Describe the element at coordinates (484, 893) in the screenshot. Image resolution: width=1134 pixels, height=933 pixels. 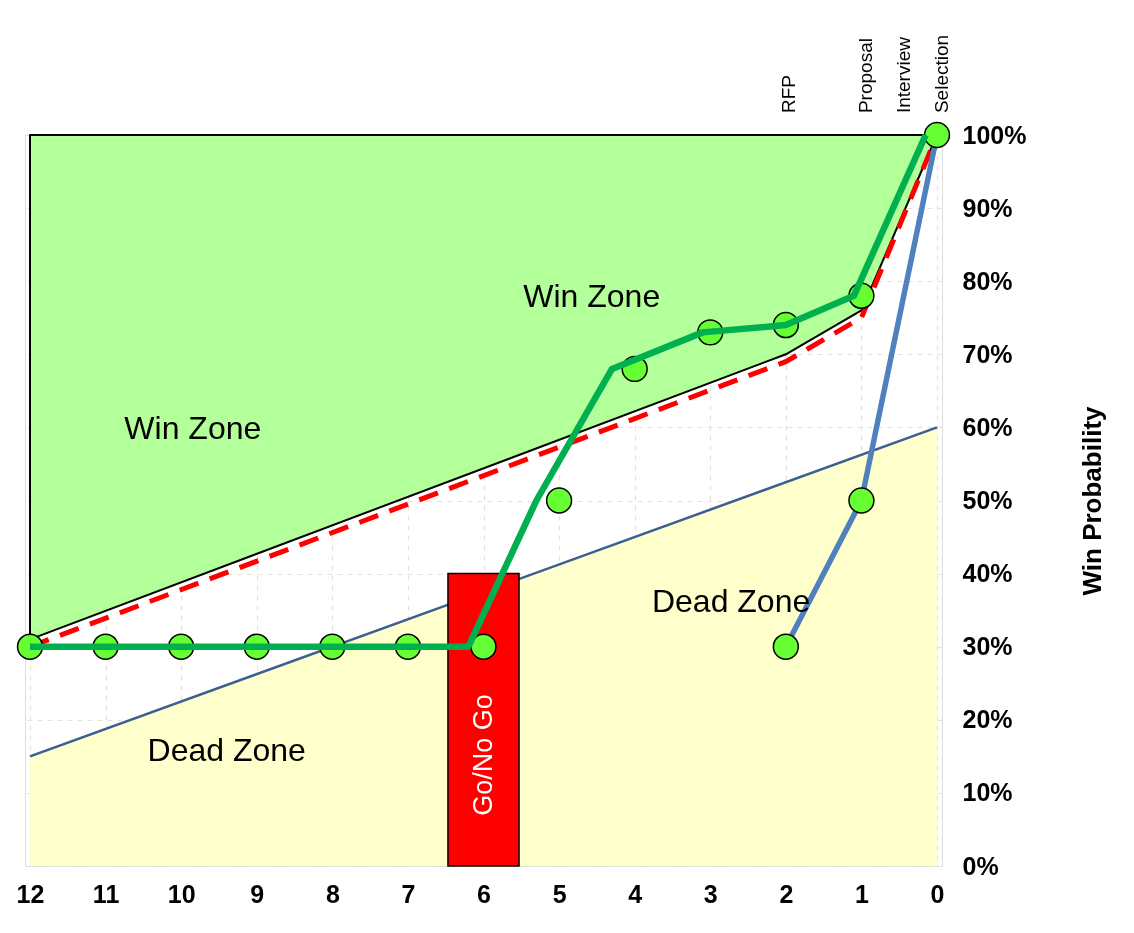
I see `x-tick-label: 6` at that location.